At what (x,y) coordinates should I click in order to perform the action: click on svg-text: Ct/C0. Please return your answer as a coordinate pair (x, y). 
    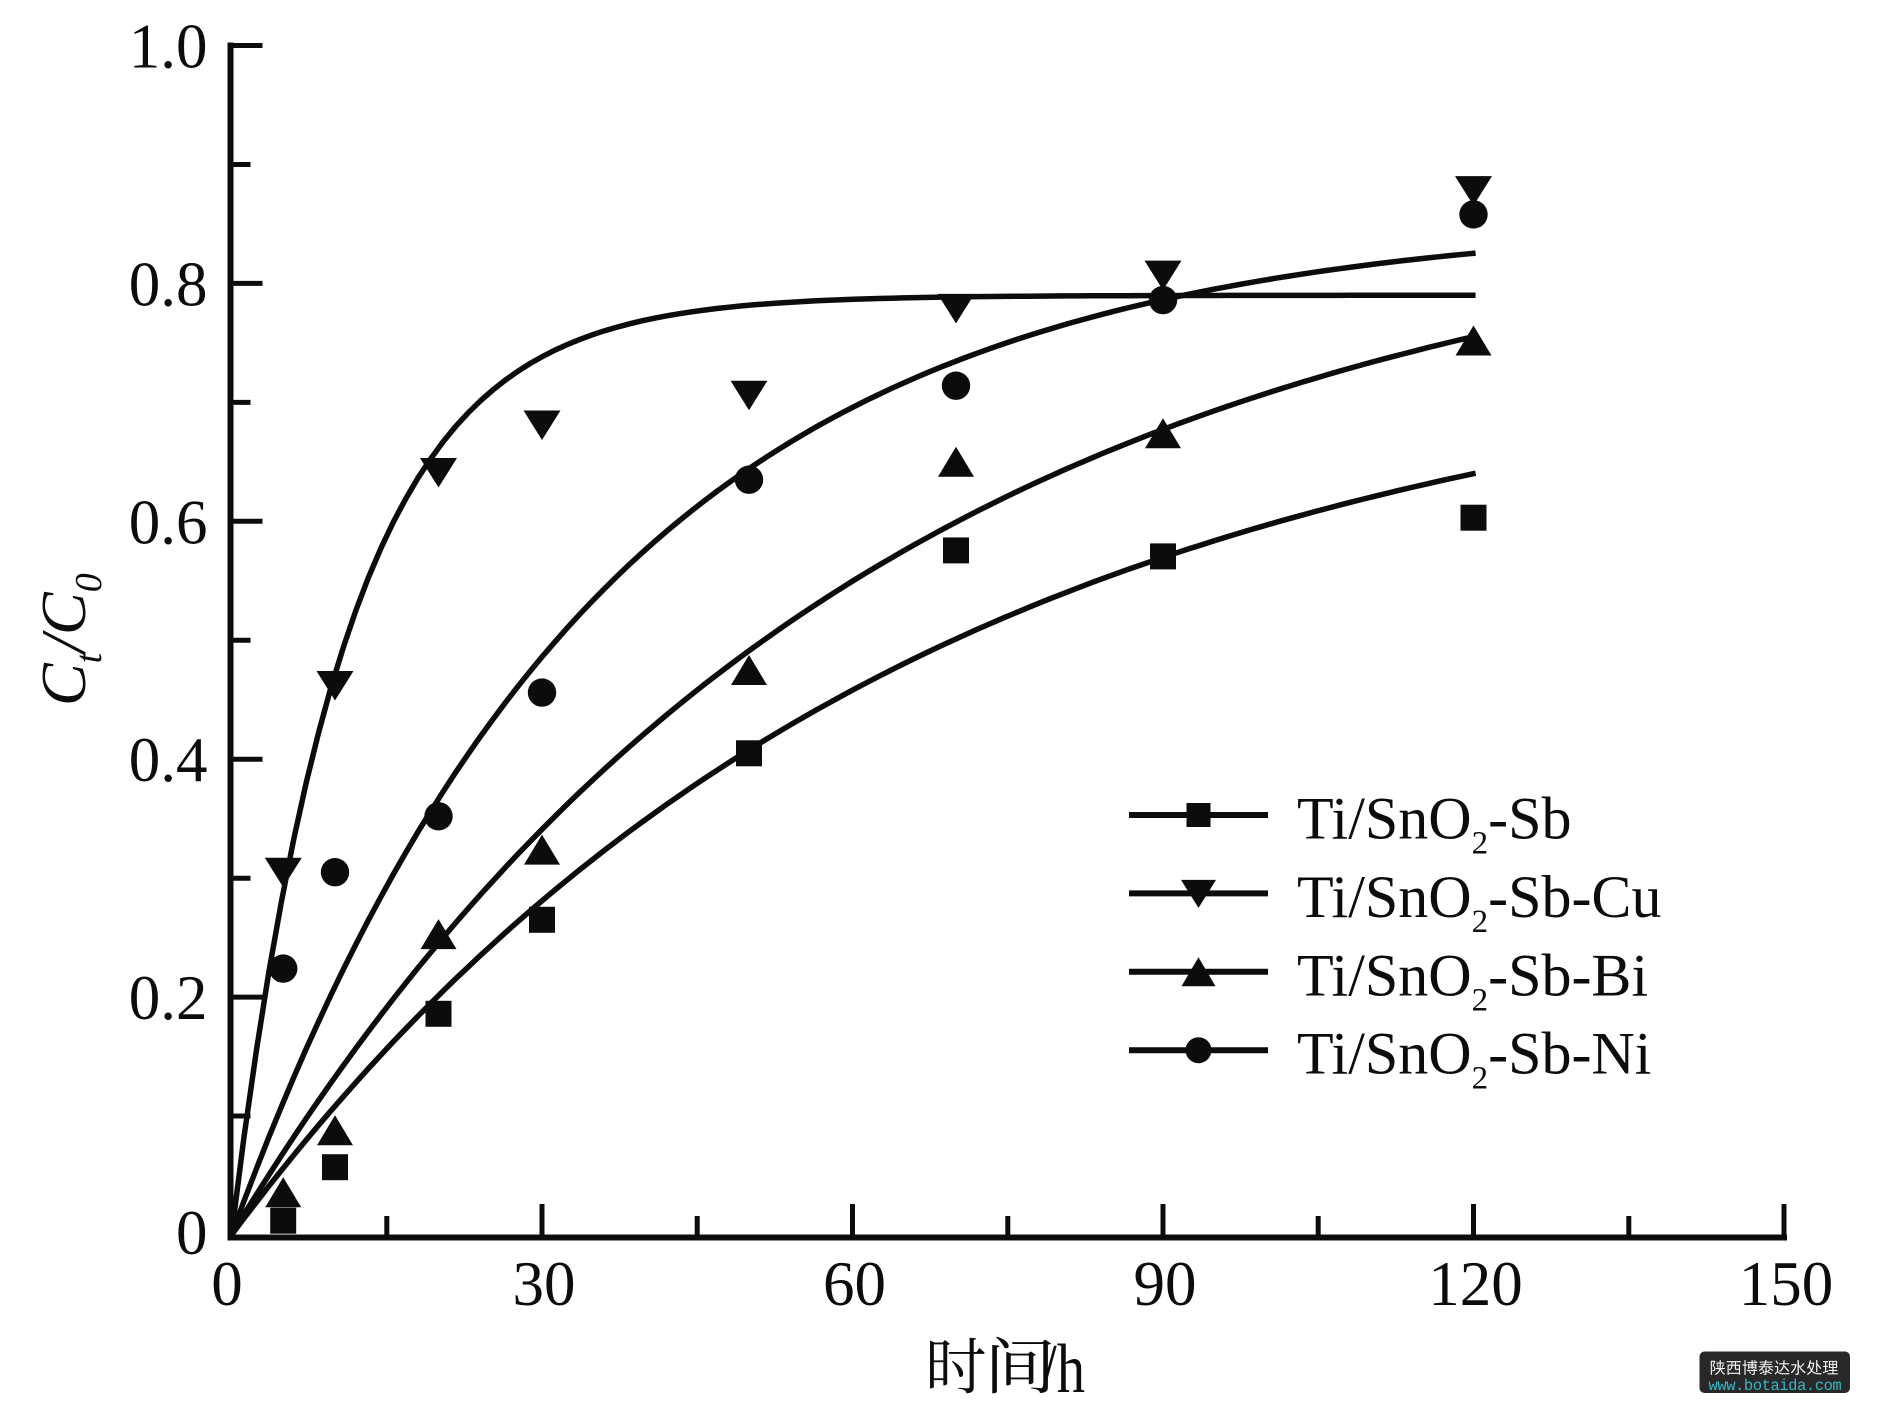
    Looking at the image, I should click on (69, 639).